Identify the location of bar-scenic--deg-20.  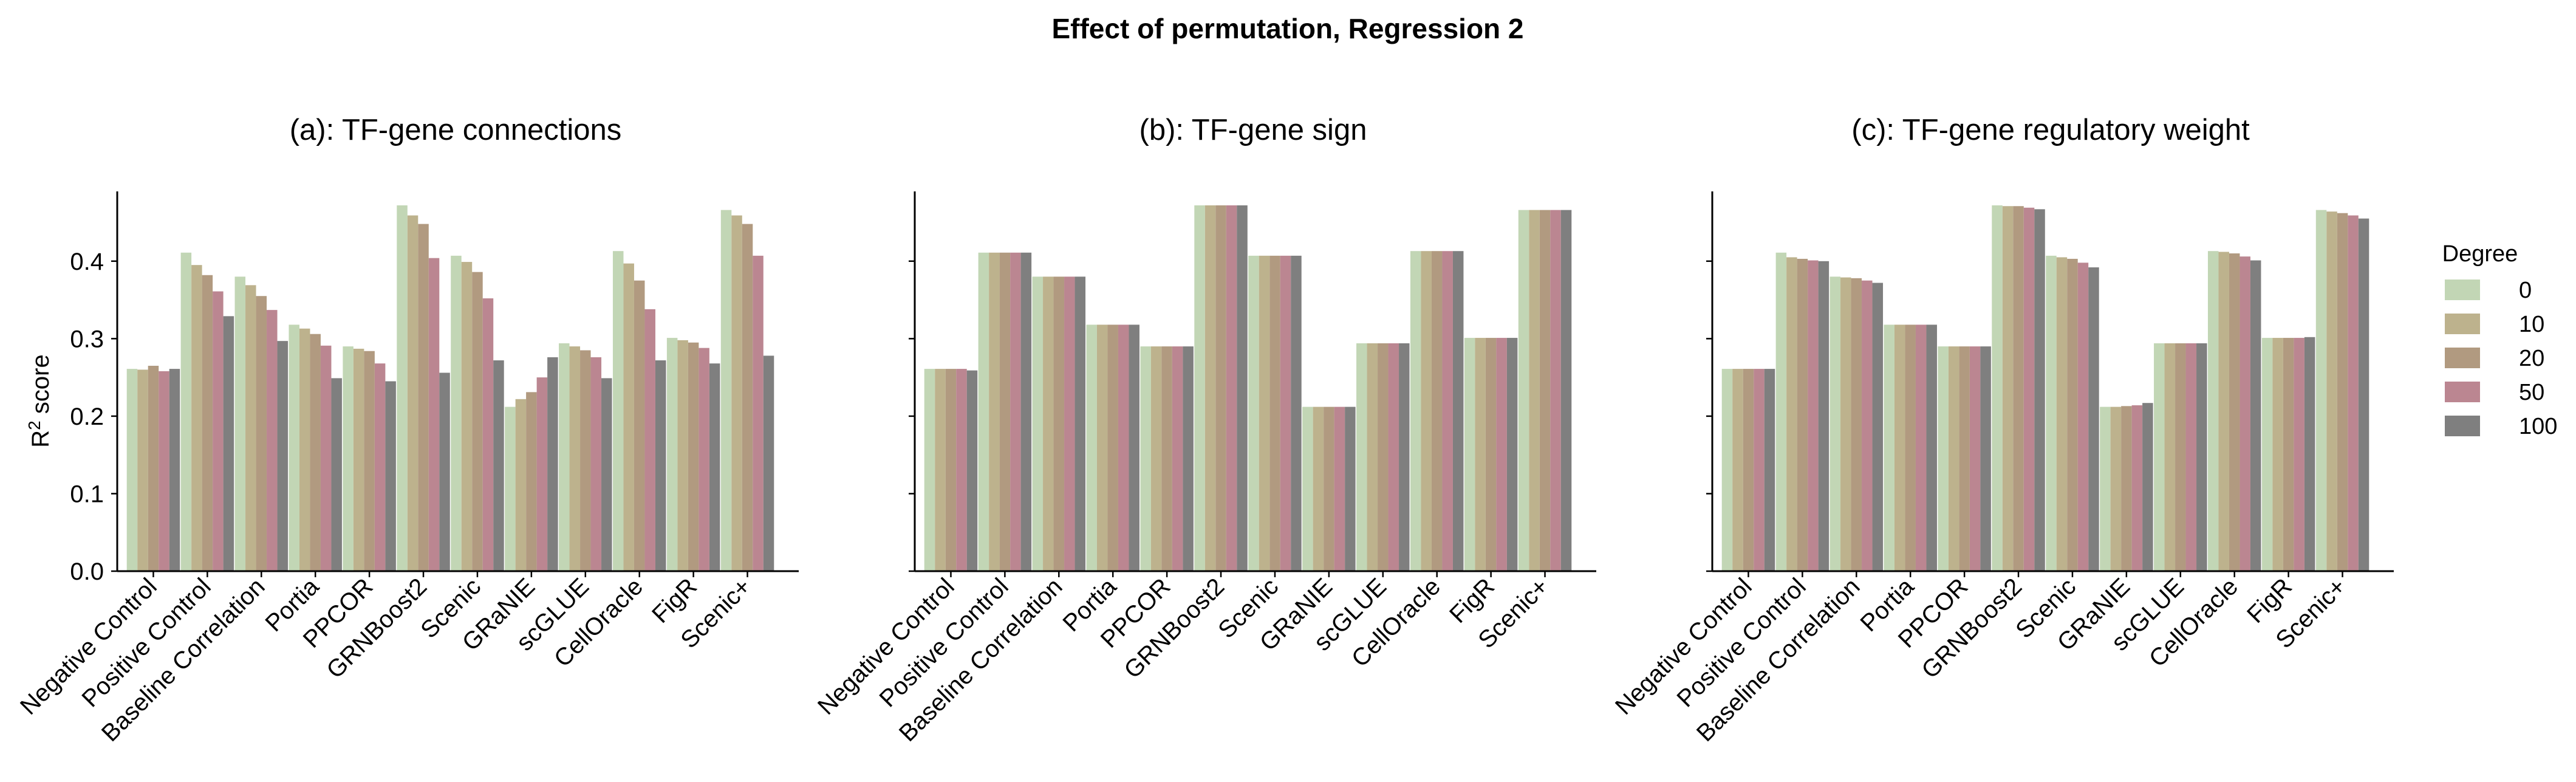
(1545, 390).